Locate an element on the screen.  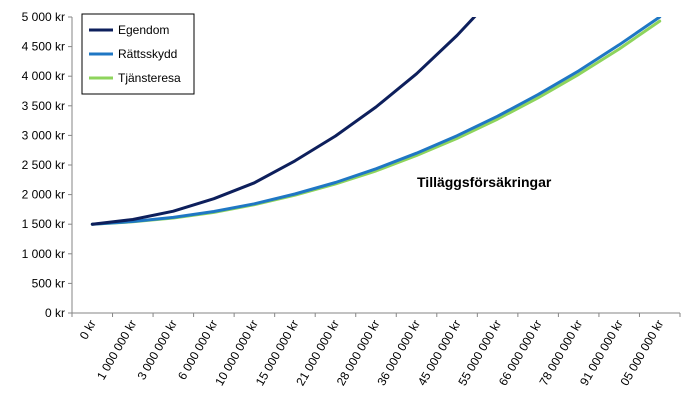
x-tick: 1 000 000 kr is located at coordinates (116, 350).